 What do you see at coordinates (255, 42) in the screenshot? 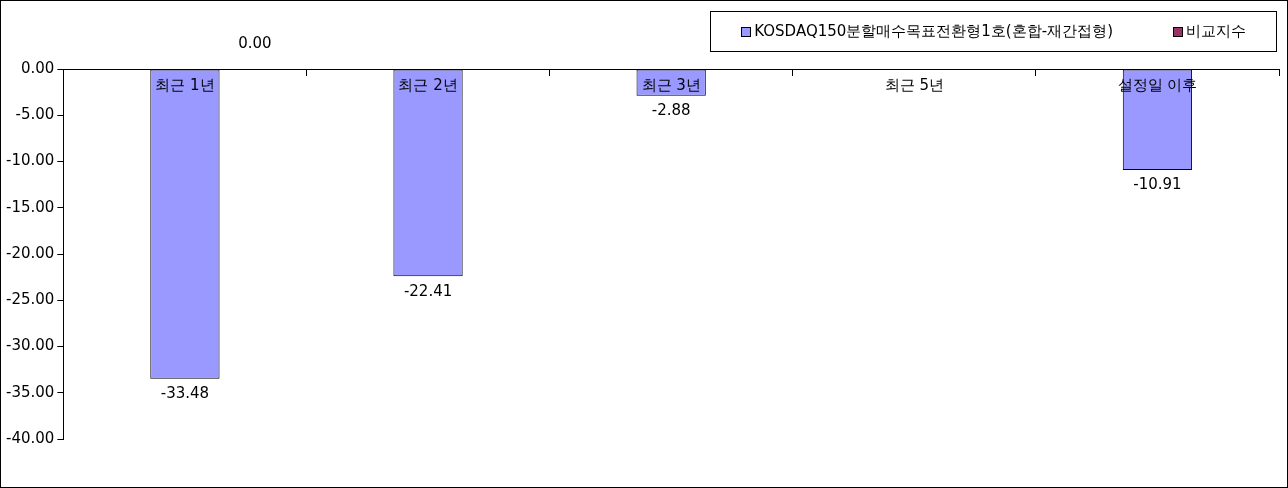
I see `text: 0.00` at bounding box center [255, 42].